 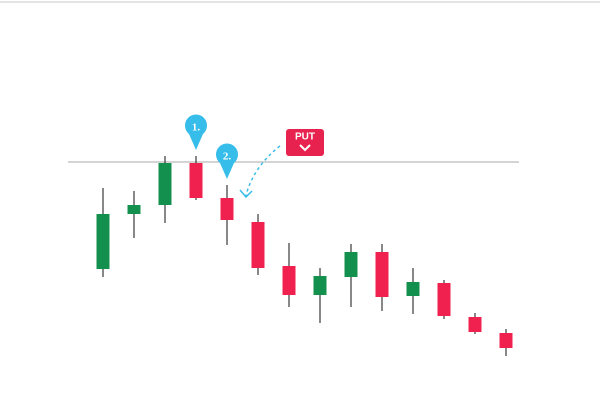 I want to click on put-button: PUT, so click(x=305, y=142).